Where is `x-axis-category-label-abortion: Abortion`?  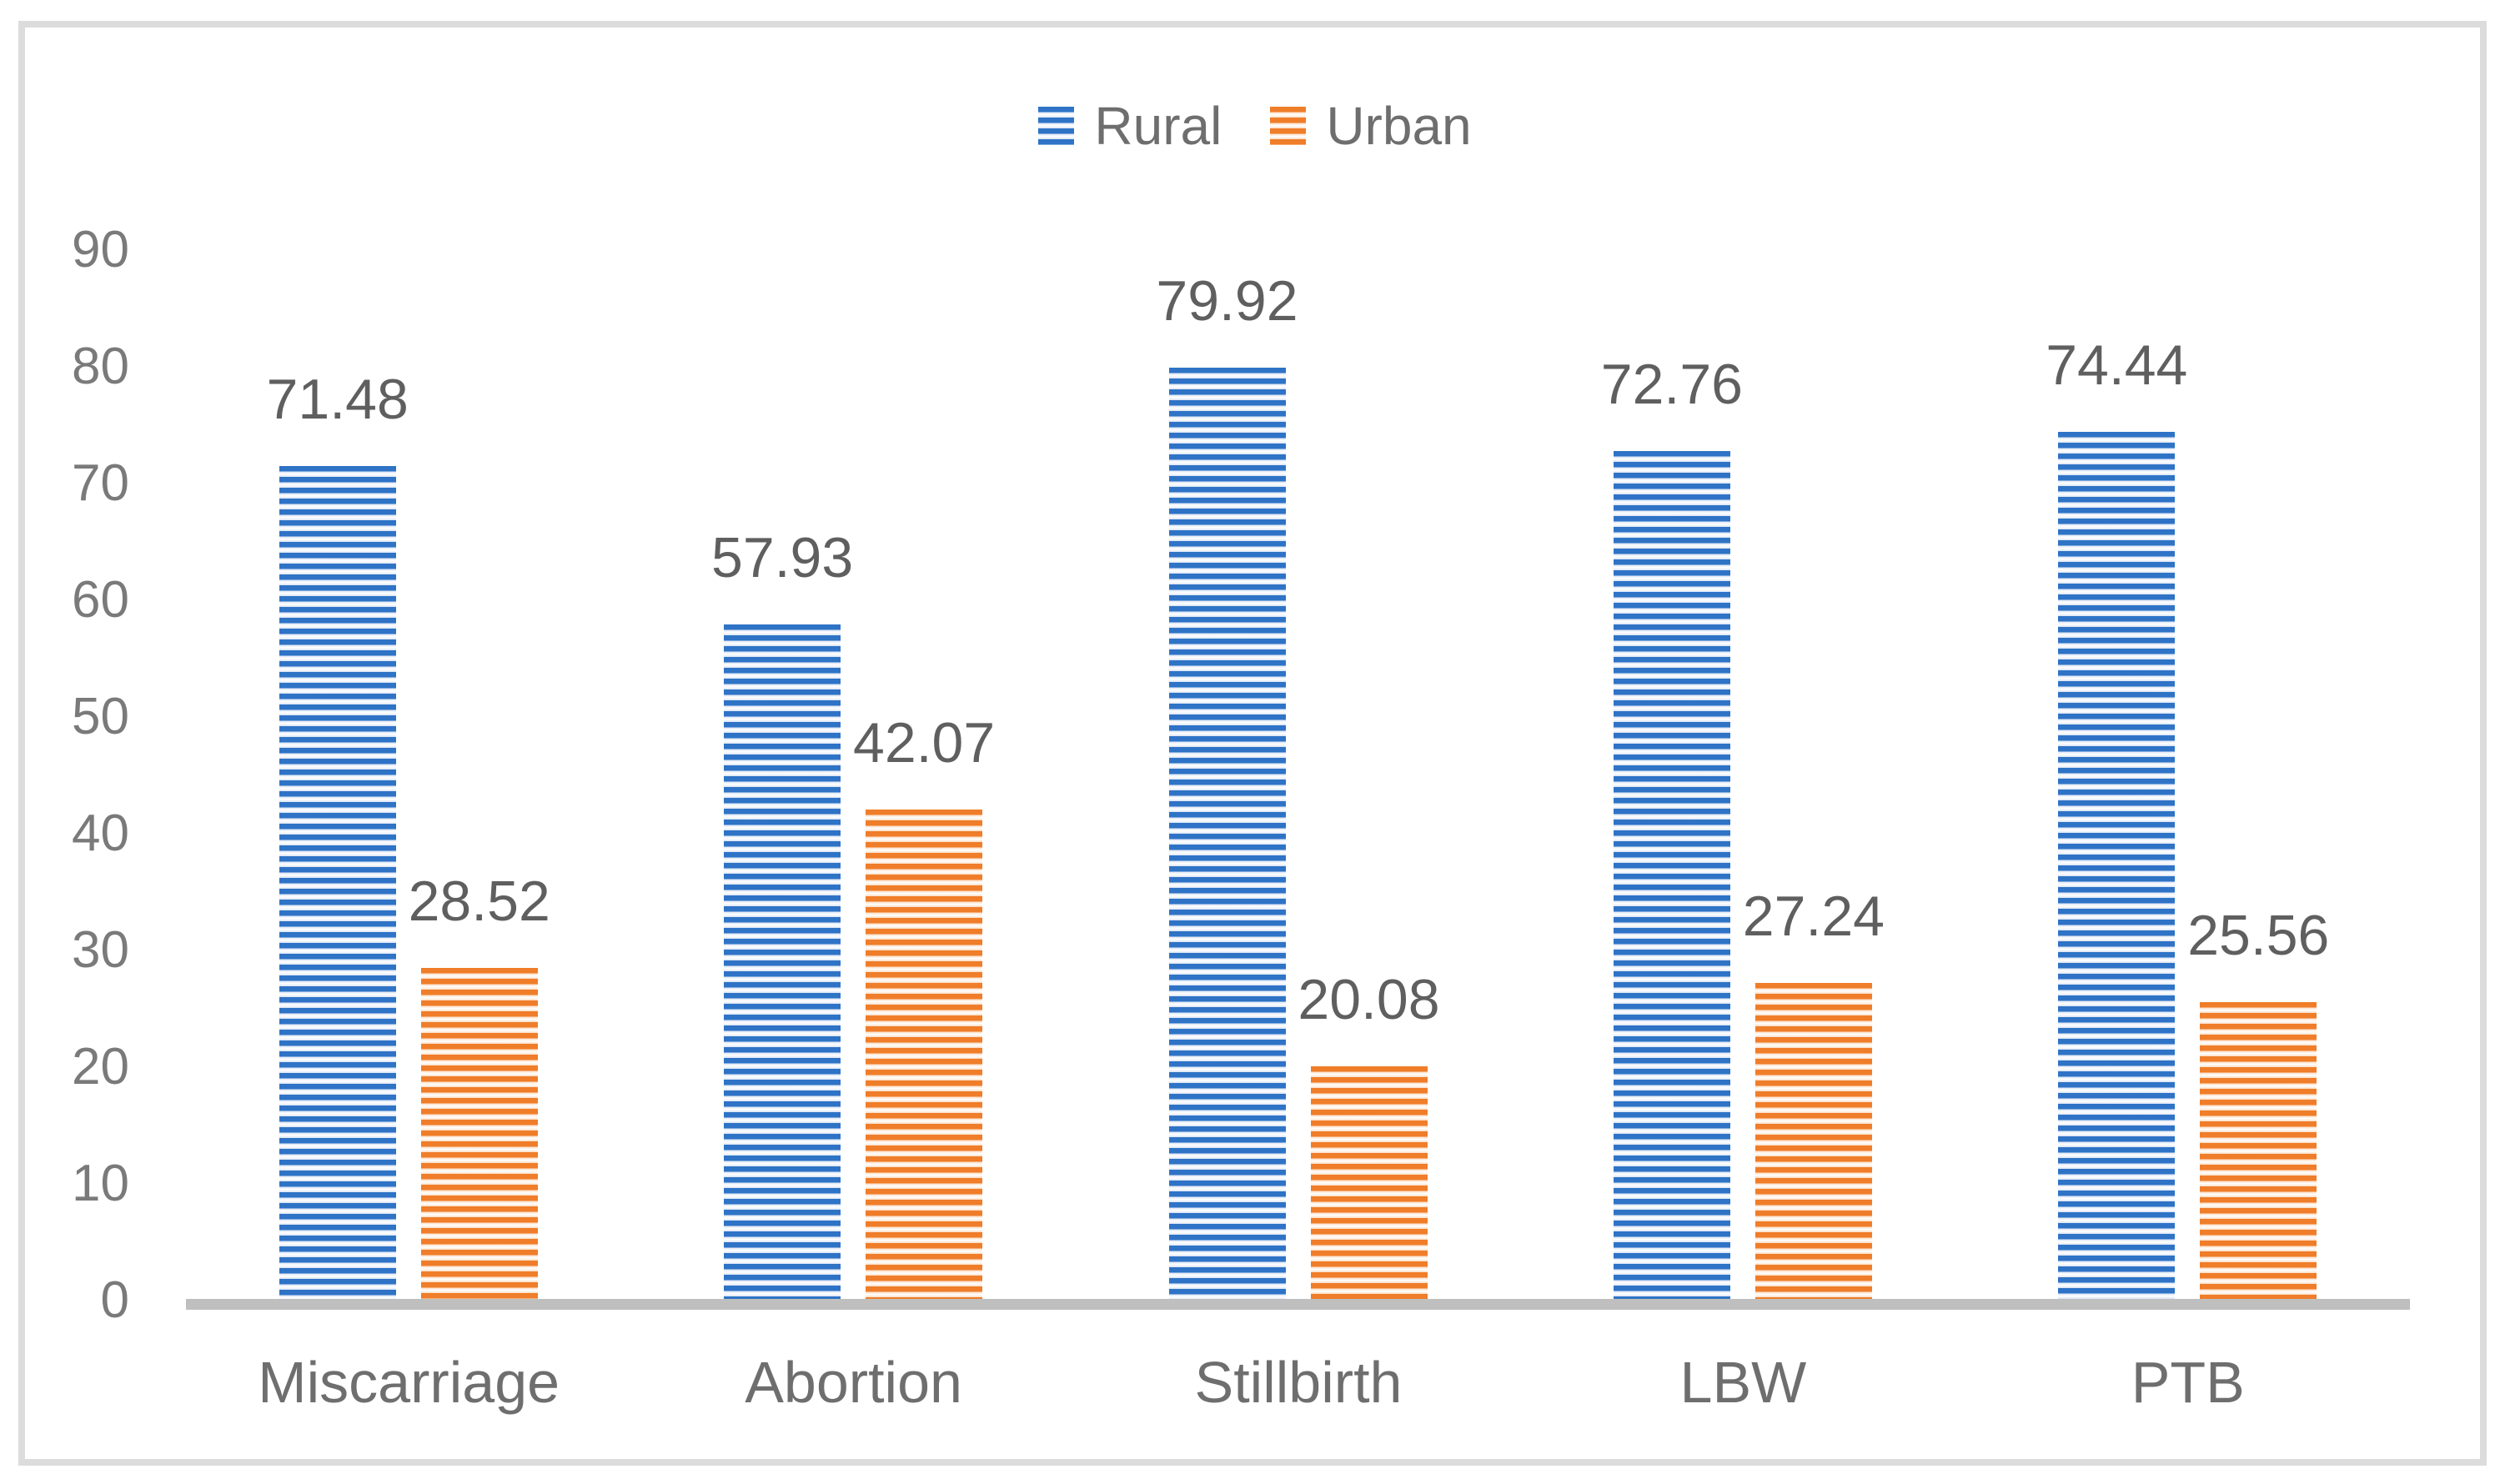 x-axis-category-label-abortion: Abortion is located at coordinates (853, 1382).